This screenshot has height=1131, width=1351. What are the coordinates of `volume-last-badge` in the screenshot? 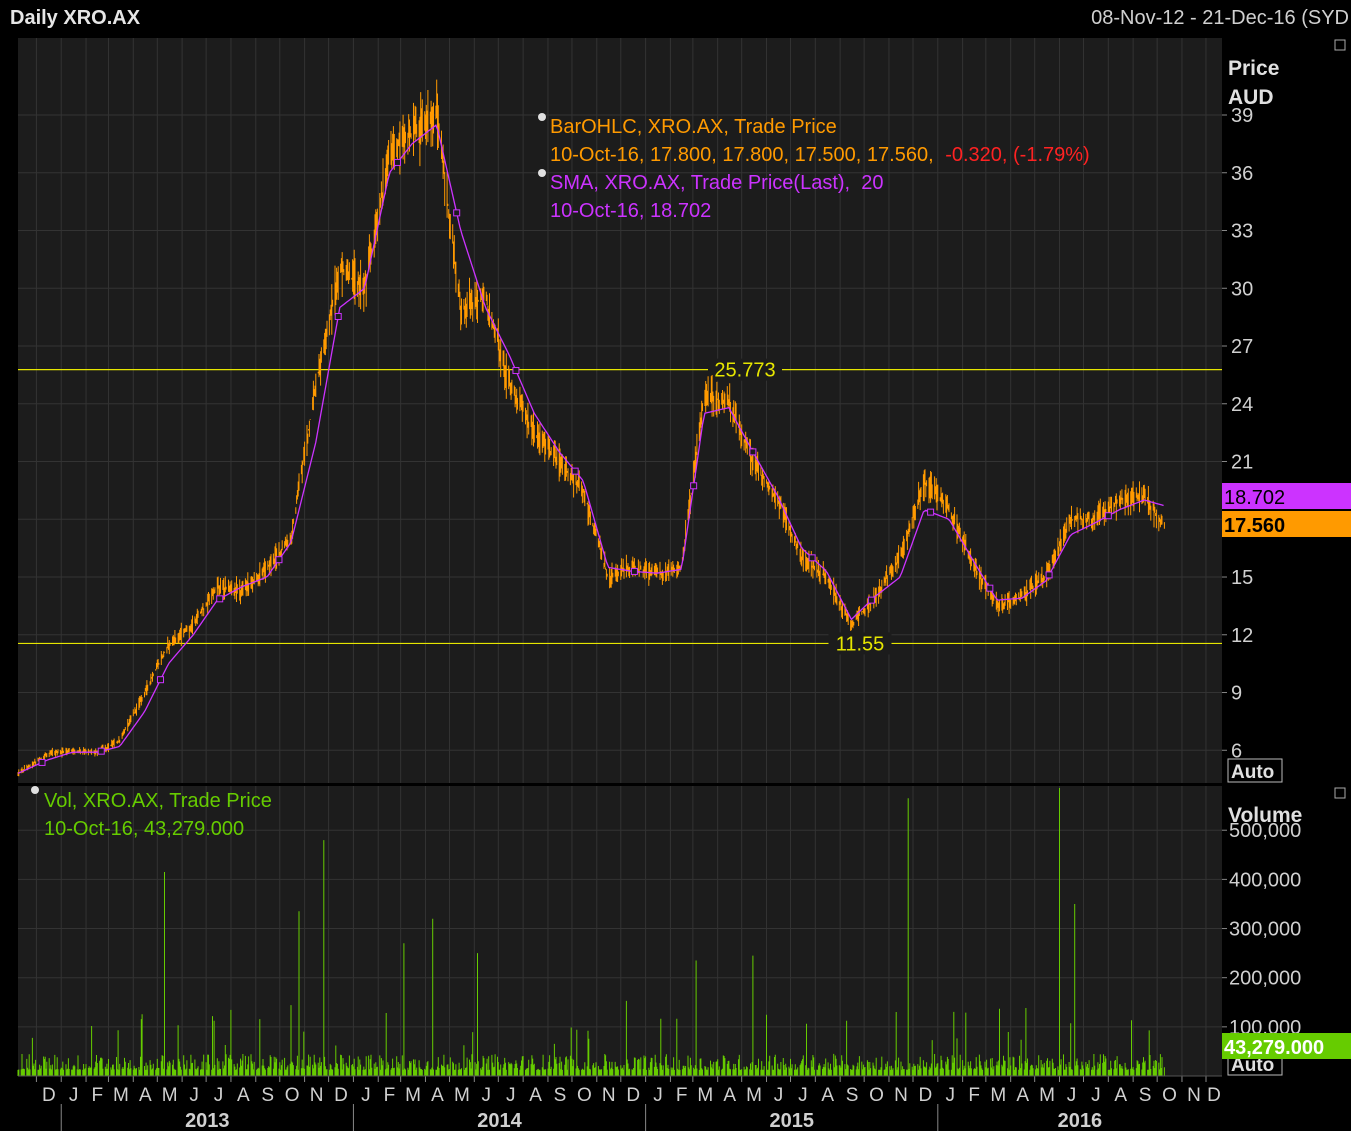 It's located at (1286, 1046).